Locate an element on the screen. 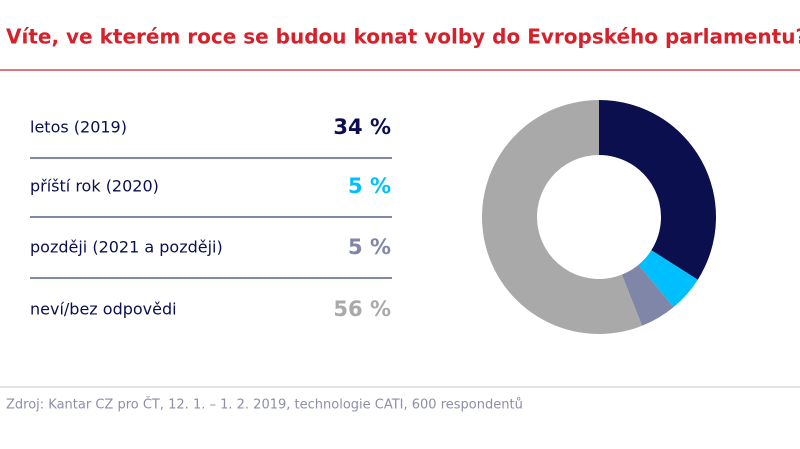 Image resolution: width=800 pixels, height=449 pixels. value-label: 34 % is located at coordinates (362, 127).